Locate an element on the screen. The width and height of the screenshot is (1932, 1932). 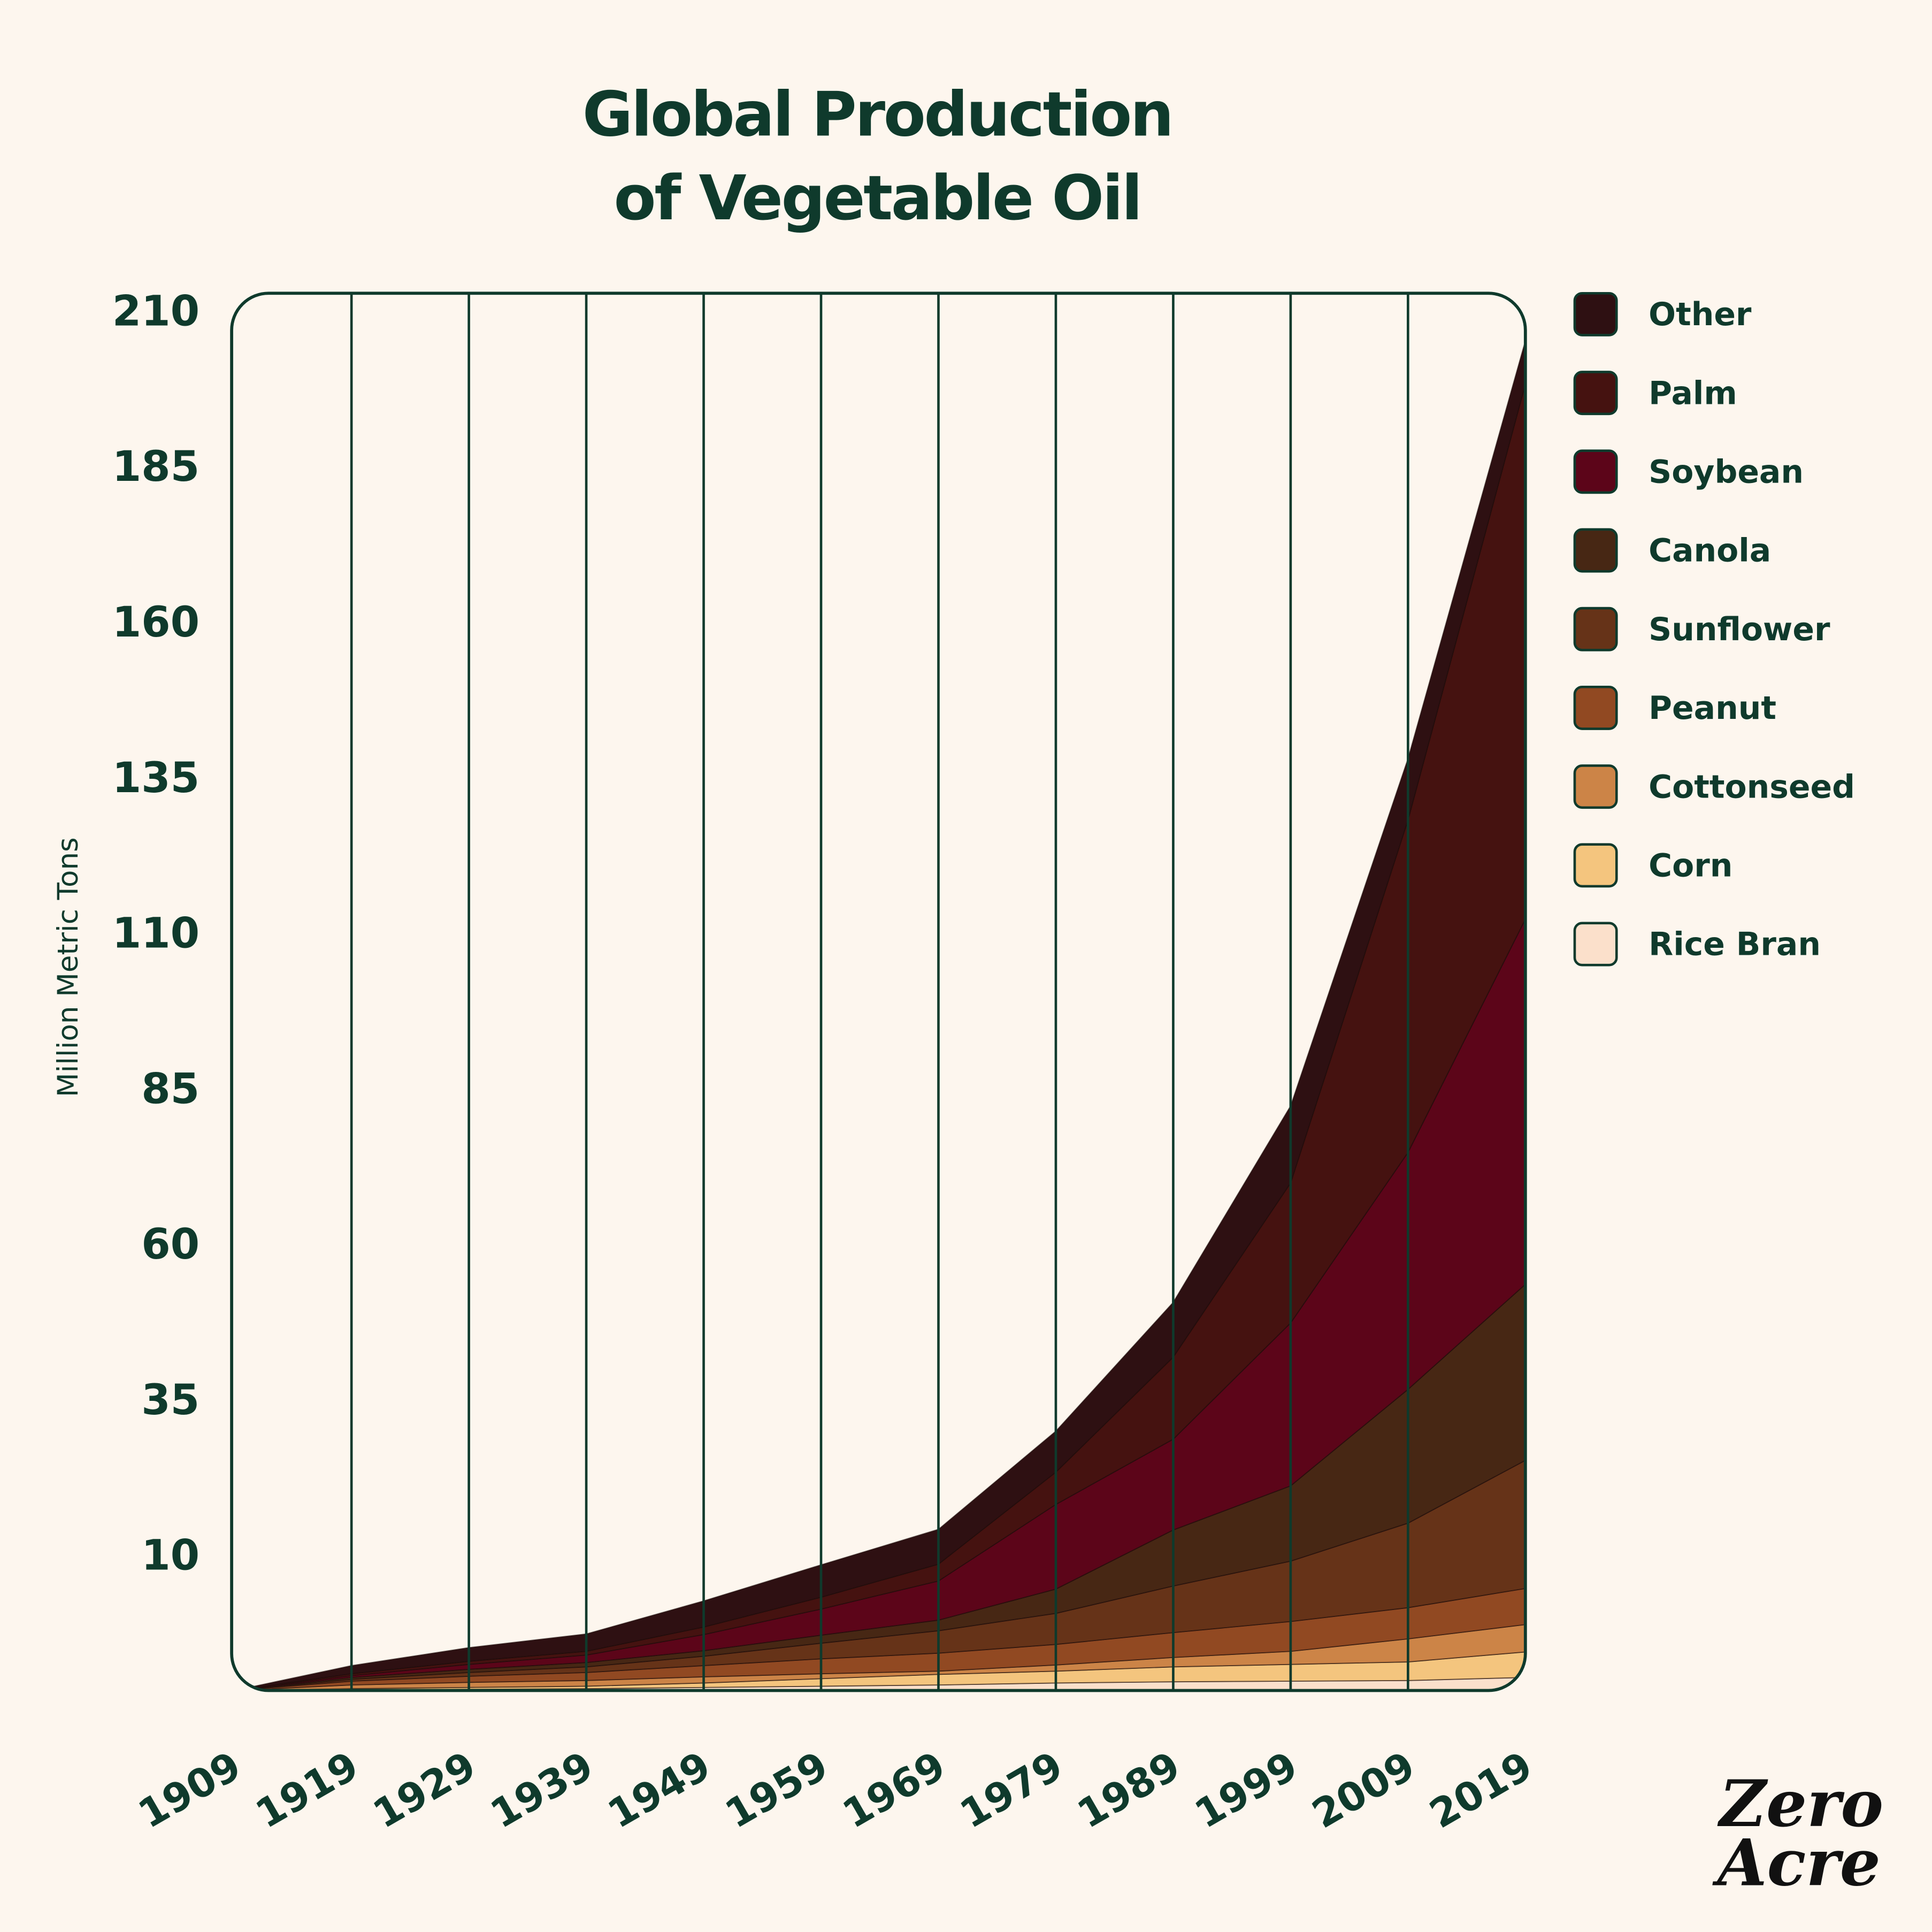
y-tick-label: 110 is located at coordinates (156, 933).